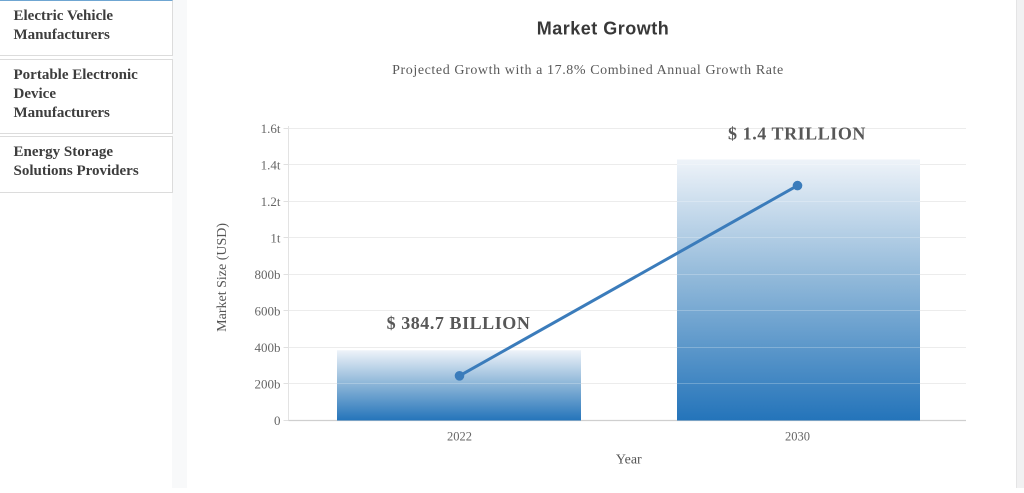 This screenshot has width=1024, height=493. Describe the element at coordinates (268, 383) in the screenshot. I see `svg-text: 200b` at that location.